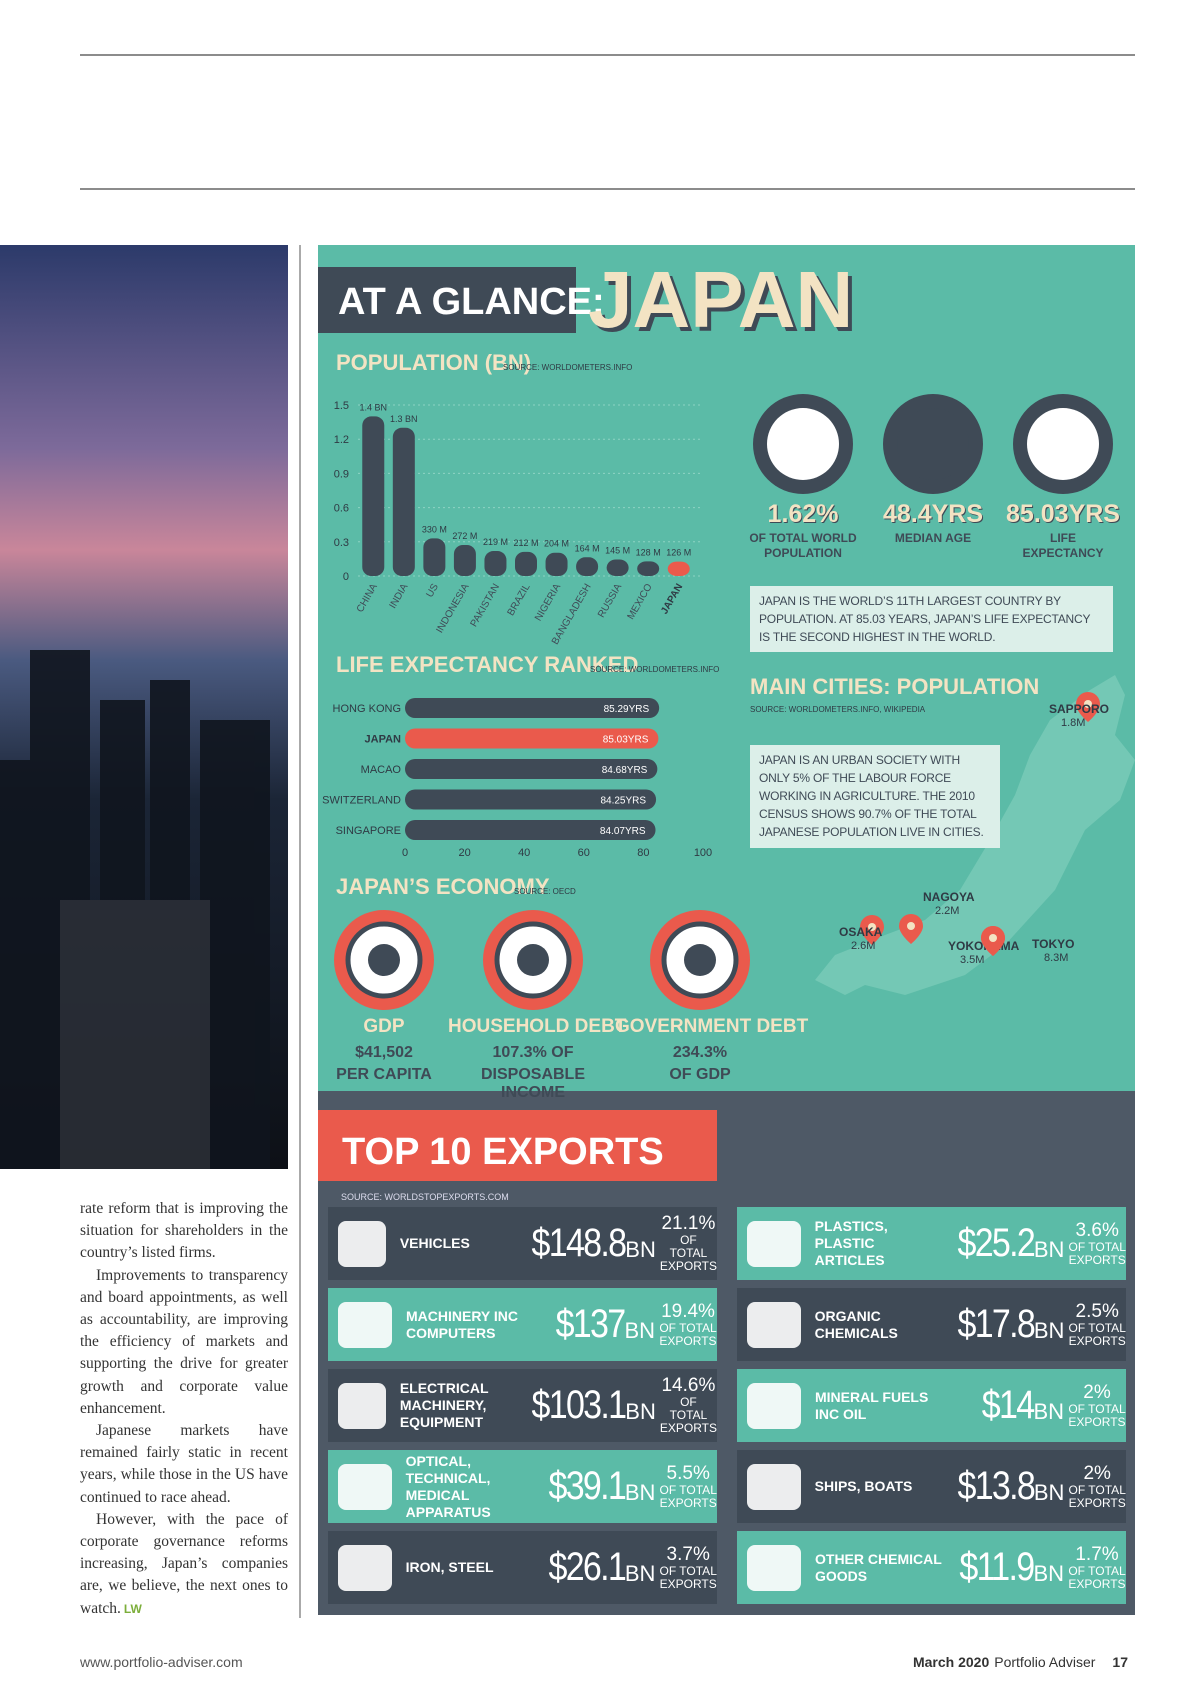 The image size is (1200, 1694). Describe the element at coordinates (996, 1324) in the screenshot. I see `export-value: $17.8` at that location.